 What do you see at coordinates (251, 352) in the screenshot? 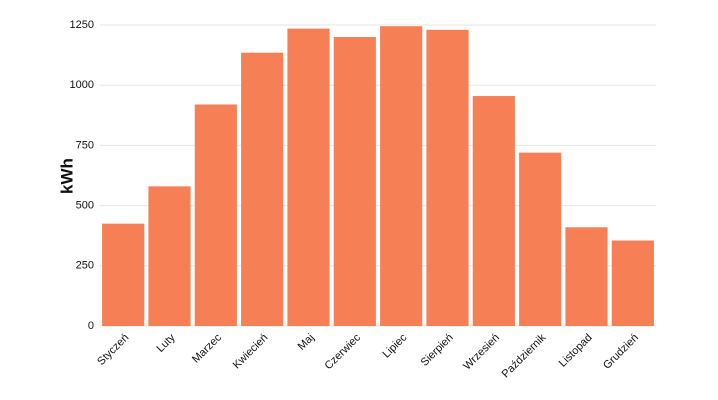
I see `x-tick-label: Kwiecień` at bounding box center [251, 352].